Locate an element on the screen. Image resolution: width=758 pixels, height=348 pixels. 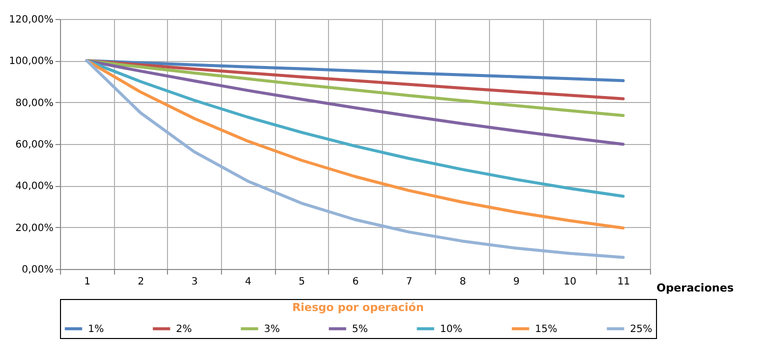
y-tick-label: 60,00% is located at coordinates (34, 145).